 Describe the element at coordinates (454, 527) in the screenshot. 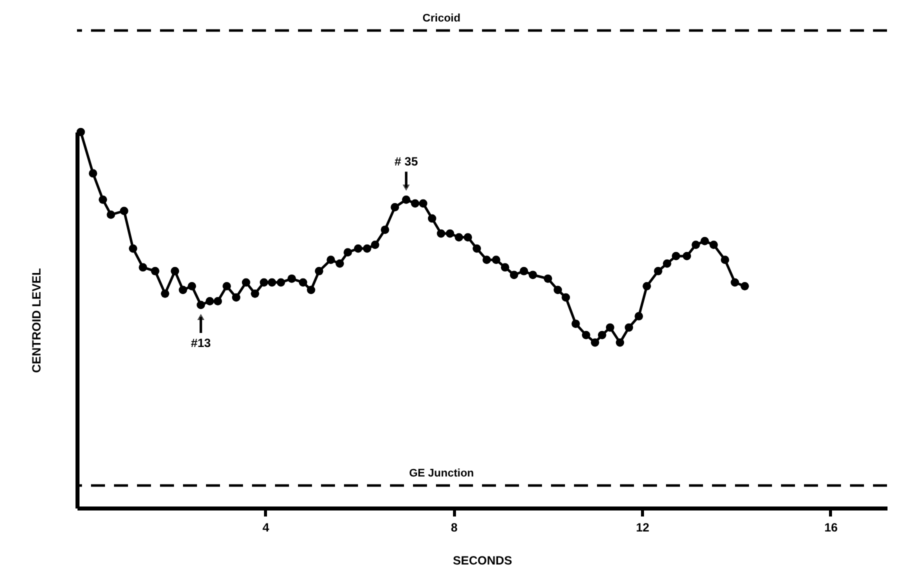

I see `x-tick-label: 8` at that location.